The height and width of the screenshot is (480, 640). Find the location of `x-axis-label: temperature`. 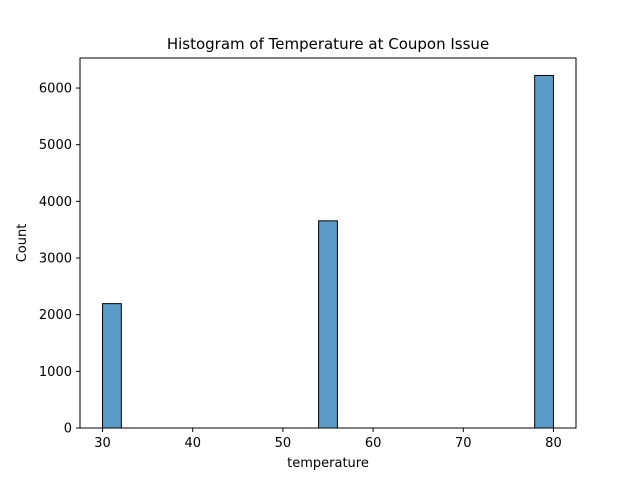

x-axis-label: temperature is located at coordinates (328, 463).